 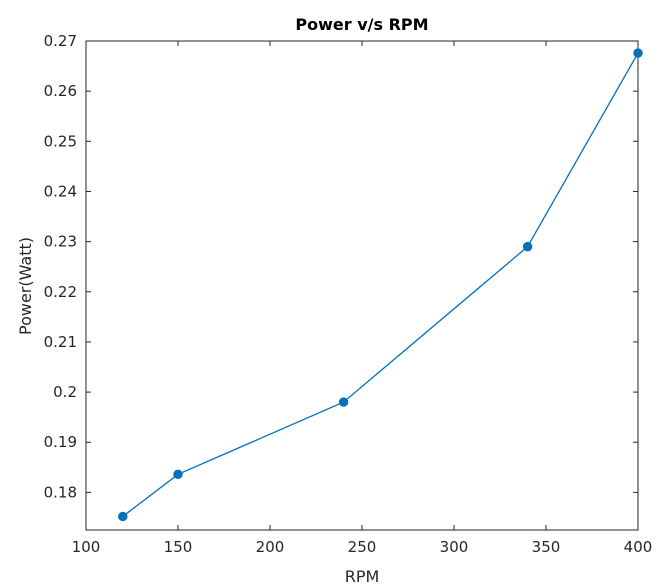 What do you see at coordinates (60, 442) in the screenshot?
I see `y-tick-label: 0.19` at bounding box center [60, 442].